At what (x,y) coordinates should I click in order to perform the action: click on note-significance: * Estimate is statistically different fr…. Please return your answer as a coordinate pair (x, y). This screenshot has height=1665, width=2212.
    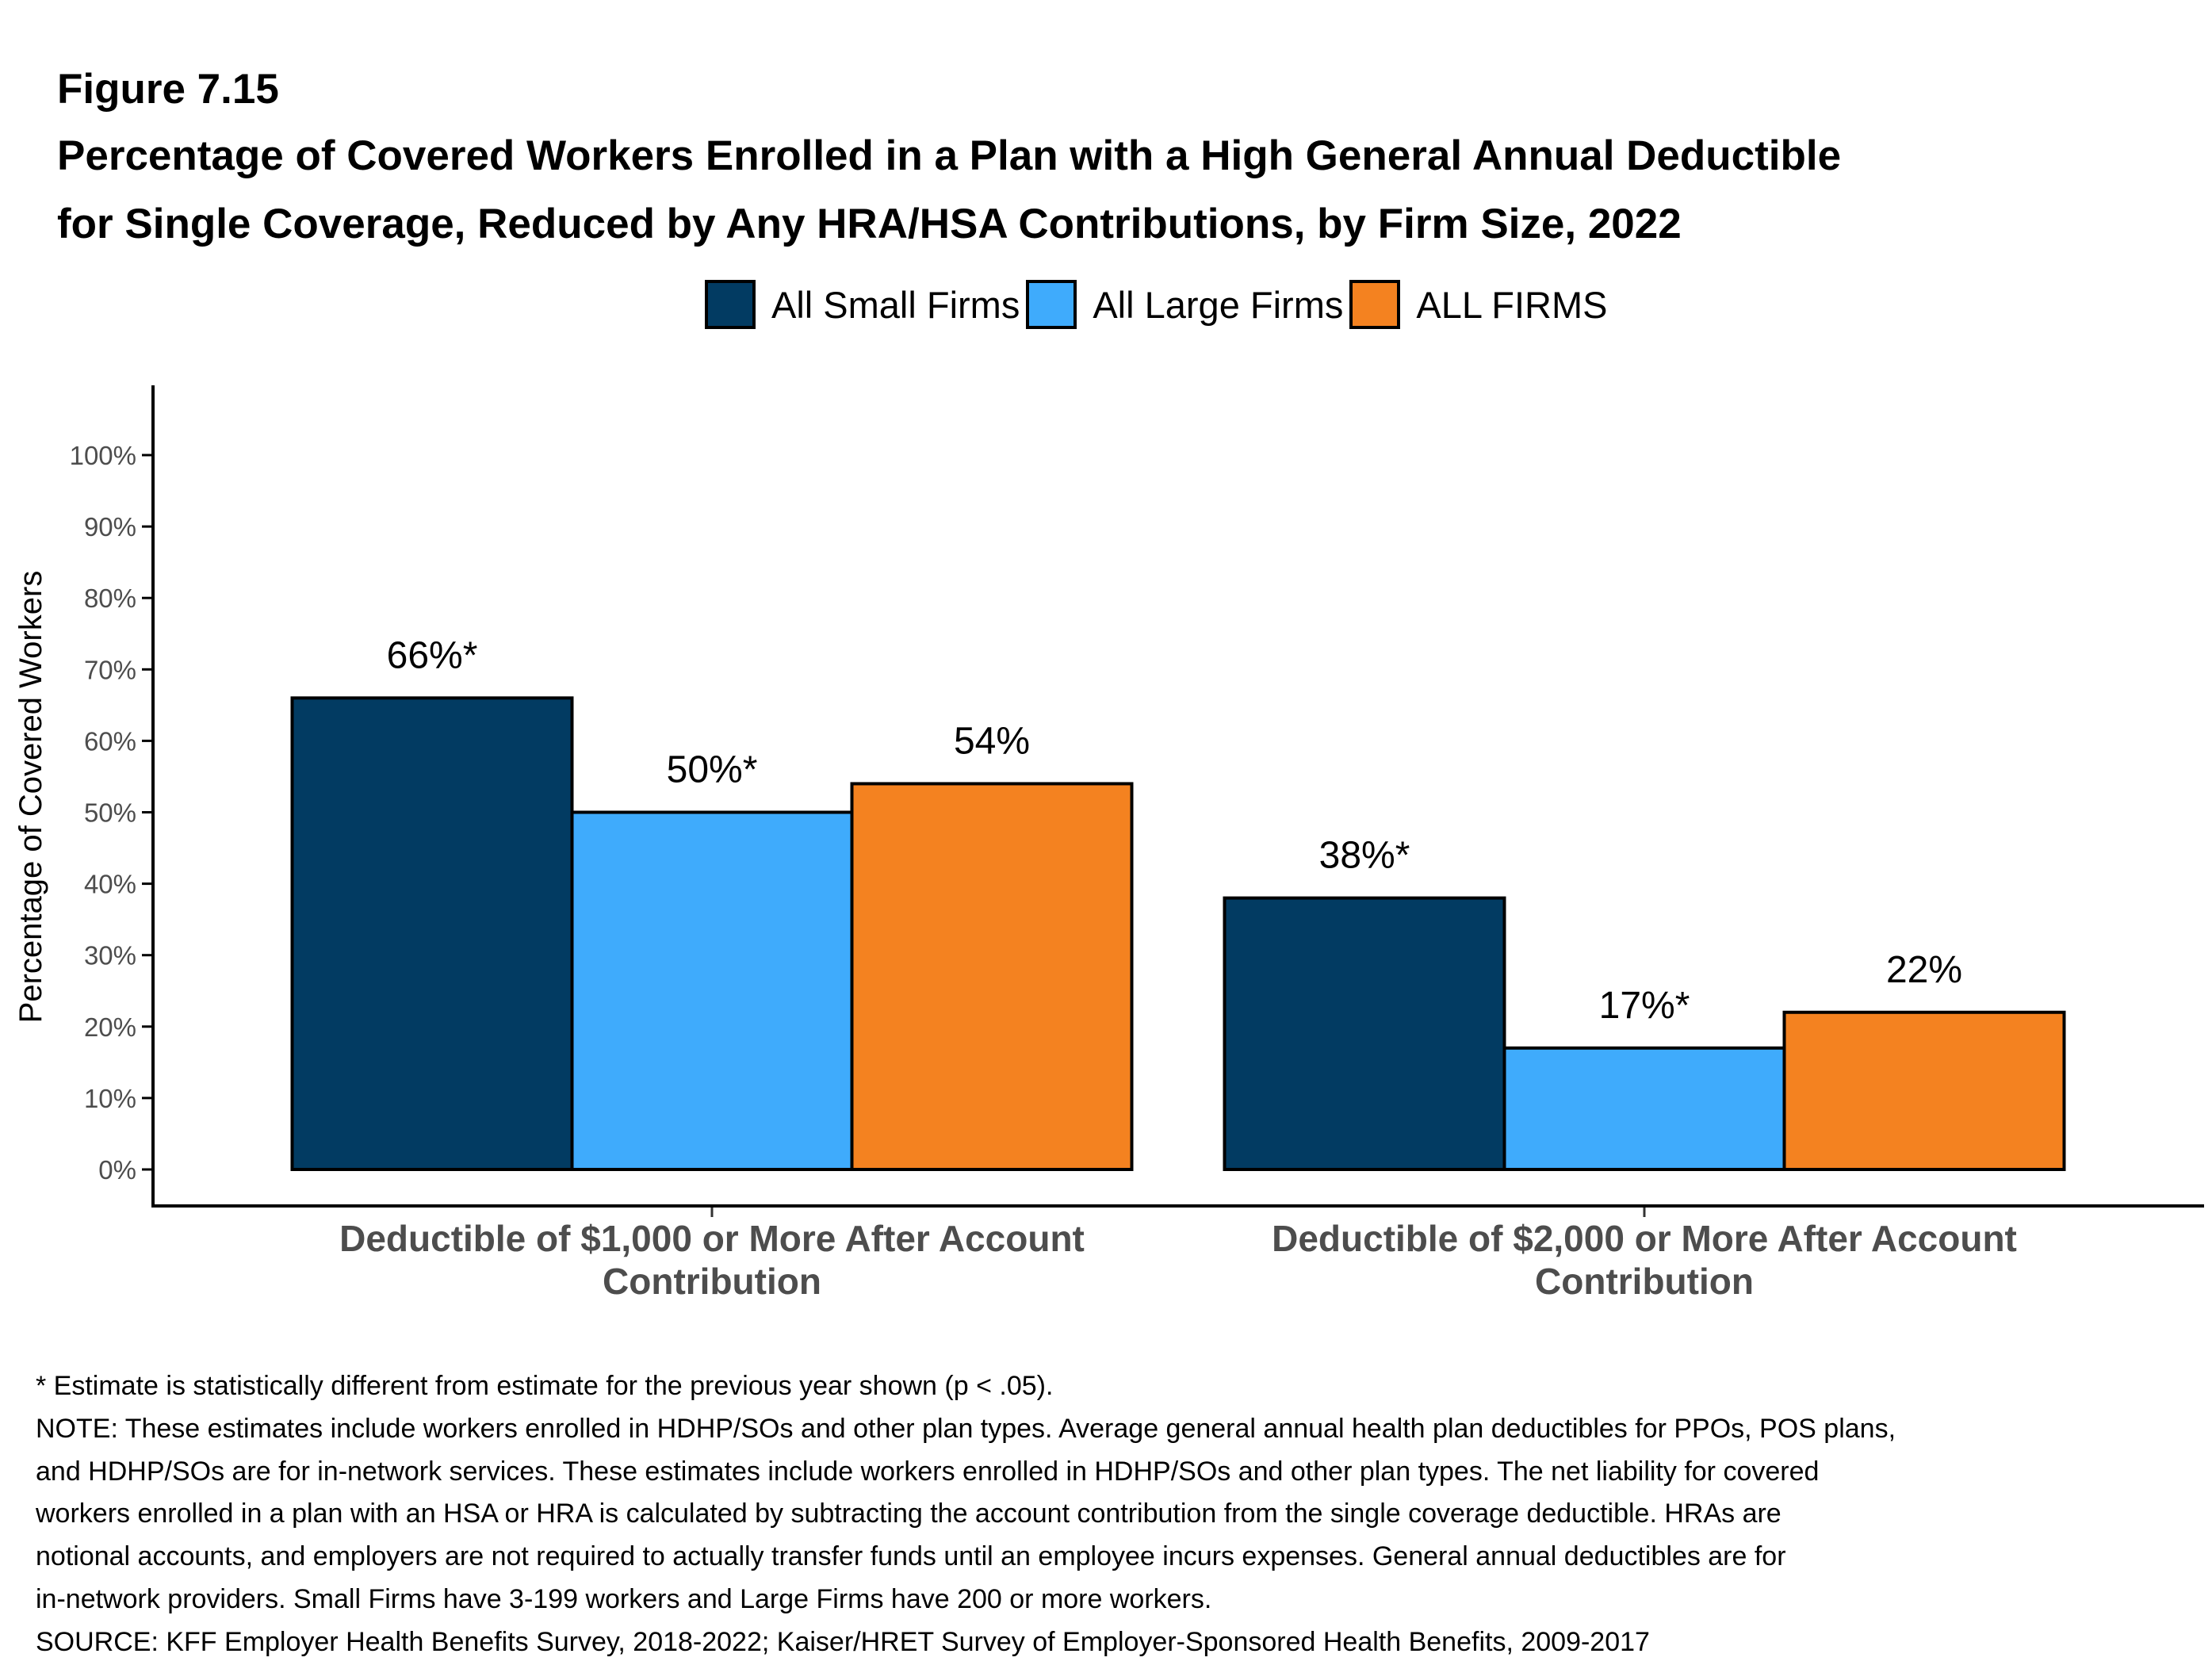
    Looking at the image, I should click on (545, 1386).